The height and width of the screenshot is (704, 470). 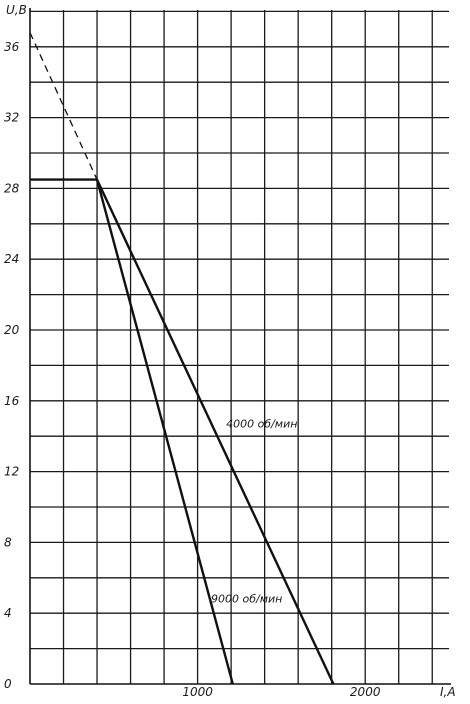 What do you see at coordinates (261, 423) in the screenshot?
I see `series-annotation-0: 4000 об/мин` at bounding box center [261, 423].